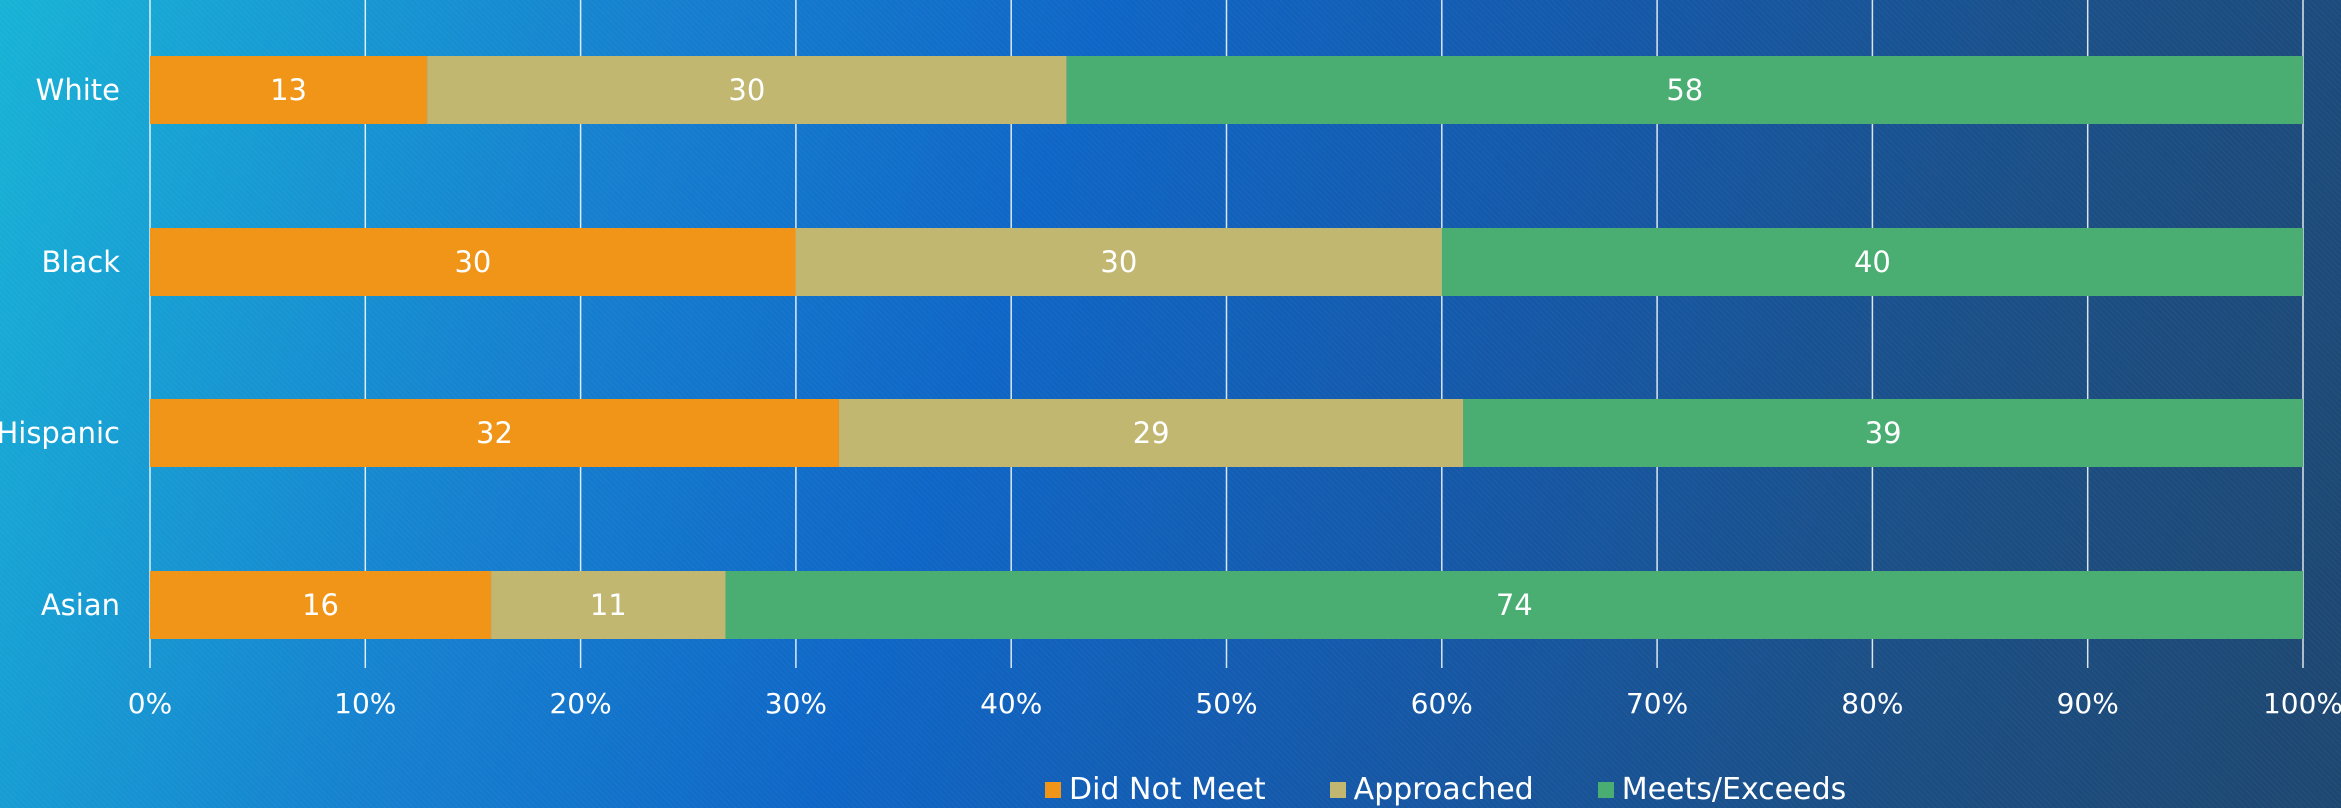  I want to click on data-label: 58, so click(1684, 90).